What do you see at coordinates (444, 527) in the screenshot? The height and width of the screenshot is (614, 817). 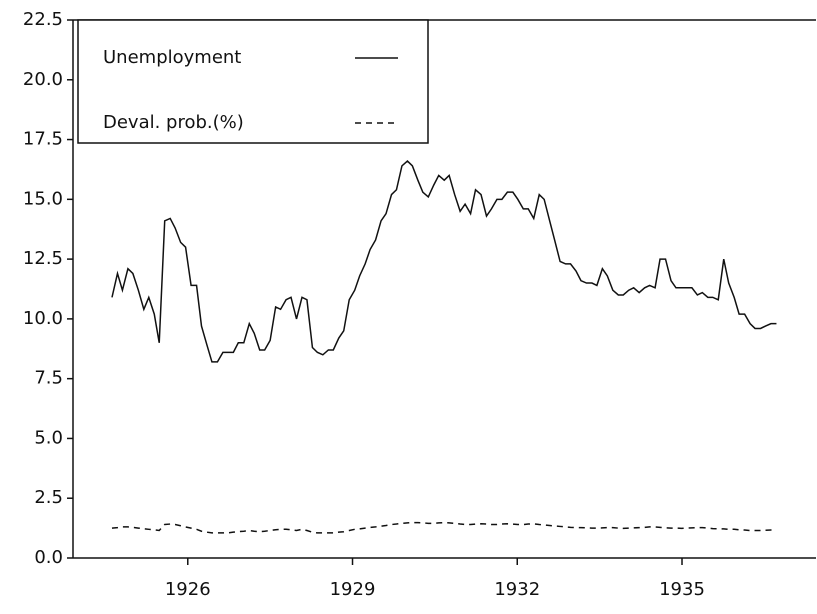 I see `series-line` at bounding box center [444, 527].